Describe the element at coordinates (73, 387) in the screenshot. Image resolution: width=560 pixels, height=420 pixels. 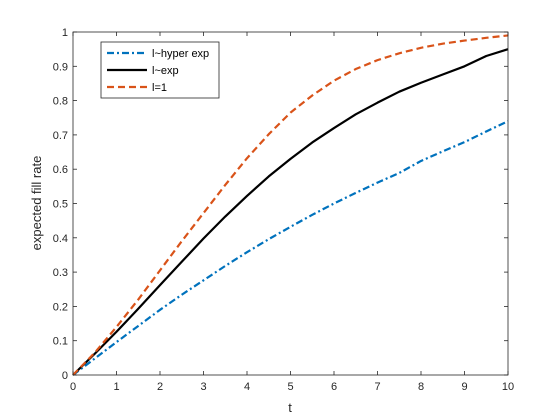
I see `x-tick-label: 0` at that location.